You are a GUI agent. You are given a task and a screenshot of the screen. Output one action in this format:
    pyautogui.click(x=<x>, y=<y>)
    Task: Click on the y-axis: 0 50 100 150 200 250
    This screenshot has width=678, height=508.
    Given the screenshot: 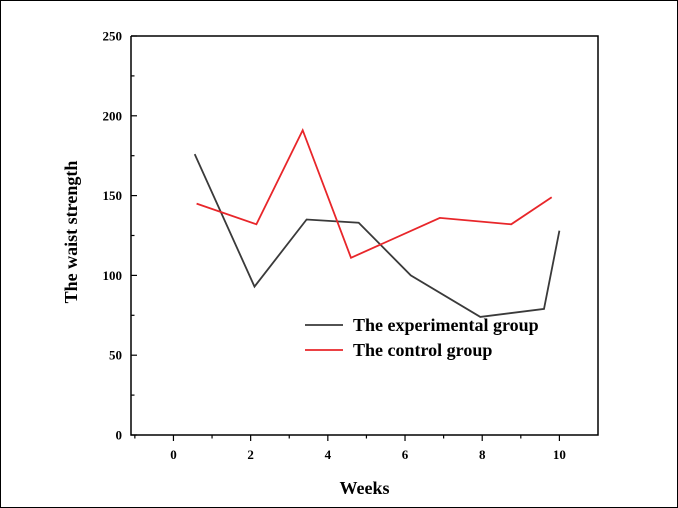 What is the action you would take?
    pyautogui.click(x=120, y=236)
    